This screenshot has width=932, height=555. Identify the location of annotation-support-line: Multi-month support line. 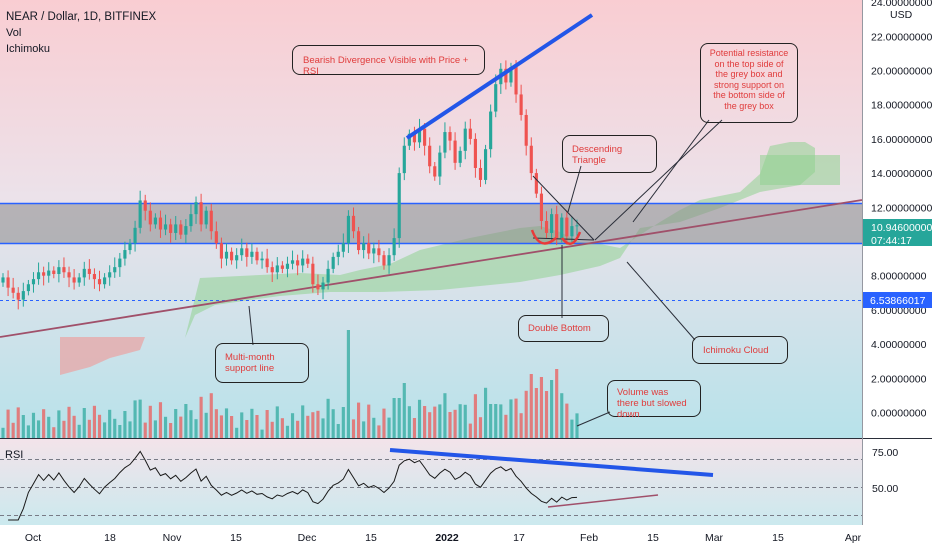
(262, 363).